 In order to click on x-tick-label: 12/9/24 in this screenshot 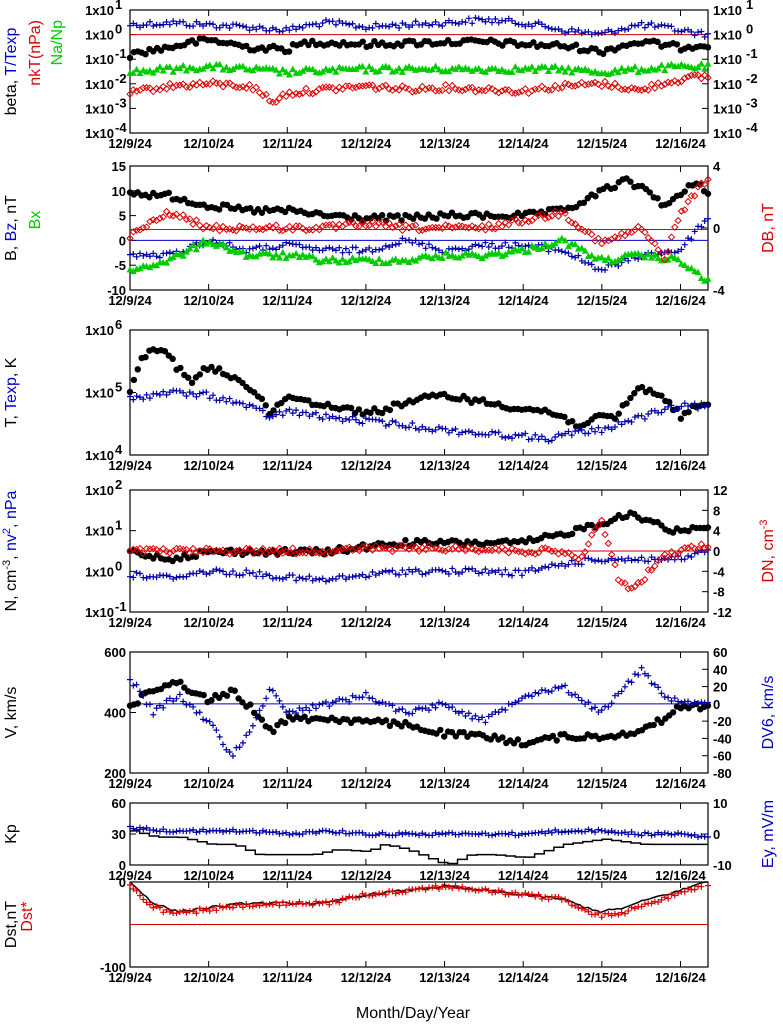, I will do `click(130, 783)`.